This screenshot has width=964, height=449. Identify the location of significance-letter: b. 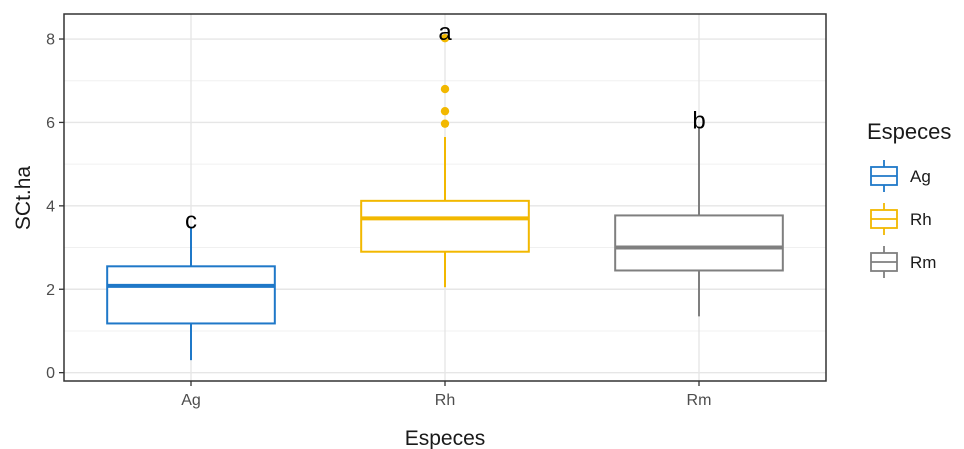
(698, 121).